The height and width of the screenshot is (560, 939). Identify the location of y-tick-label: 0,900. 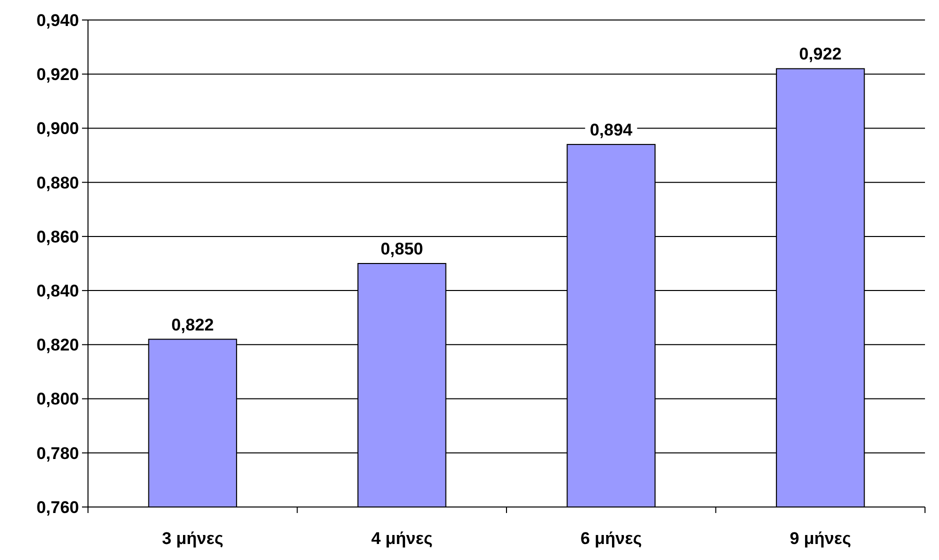
(57, 128).